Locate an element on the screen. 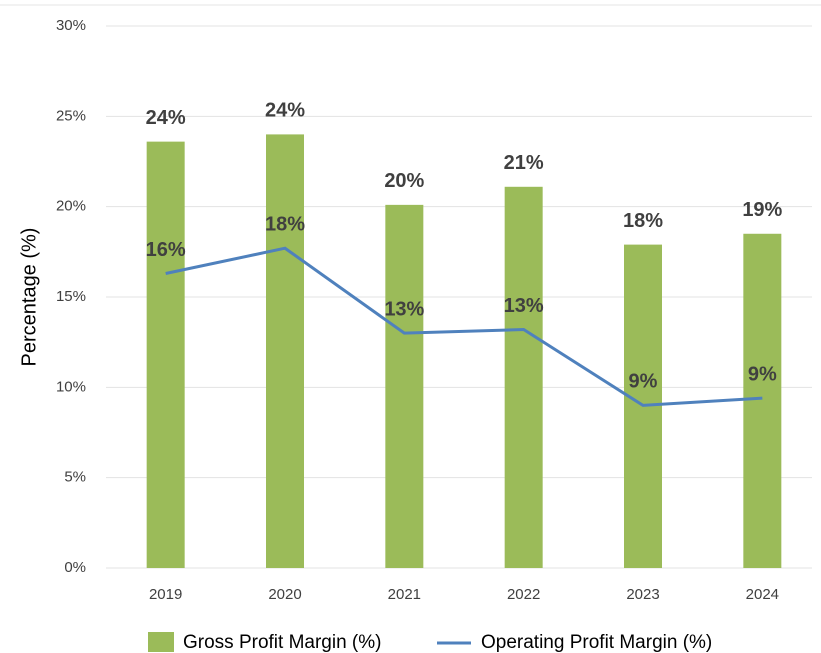 The height and width of the screenshot is (653, 821). legend-label: Operating Profit Margin (%) is located at coordinates (596, 642).